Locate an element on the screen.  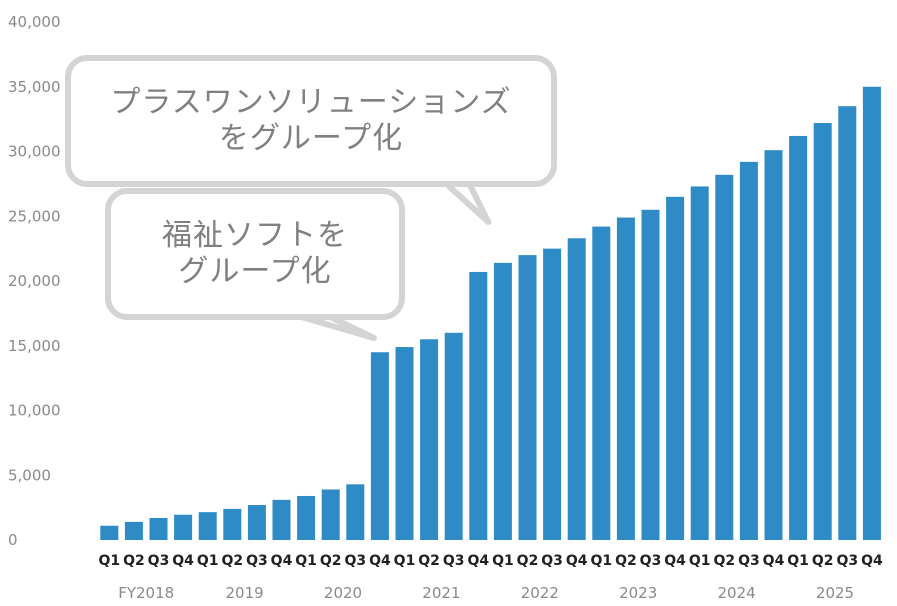
year-label: FY2018 is located at coordinates (146, 593).